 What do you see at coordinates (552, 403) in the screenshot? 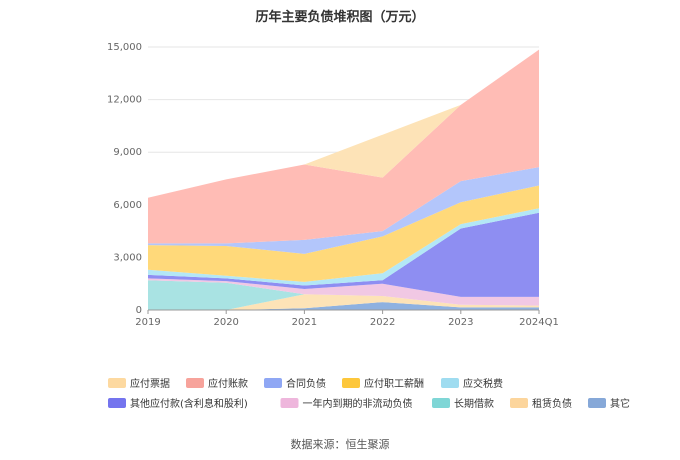
I see `legend-label: 租赁负债` at bounding box center [552, 403].